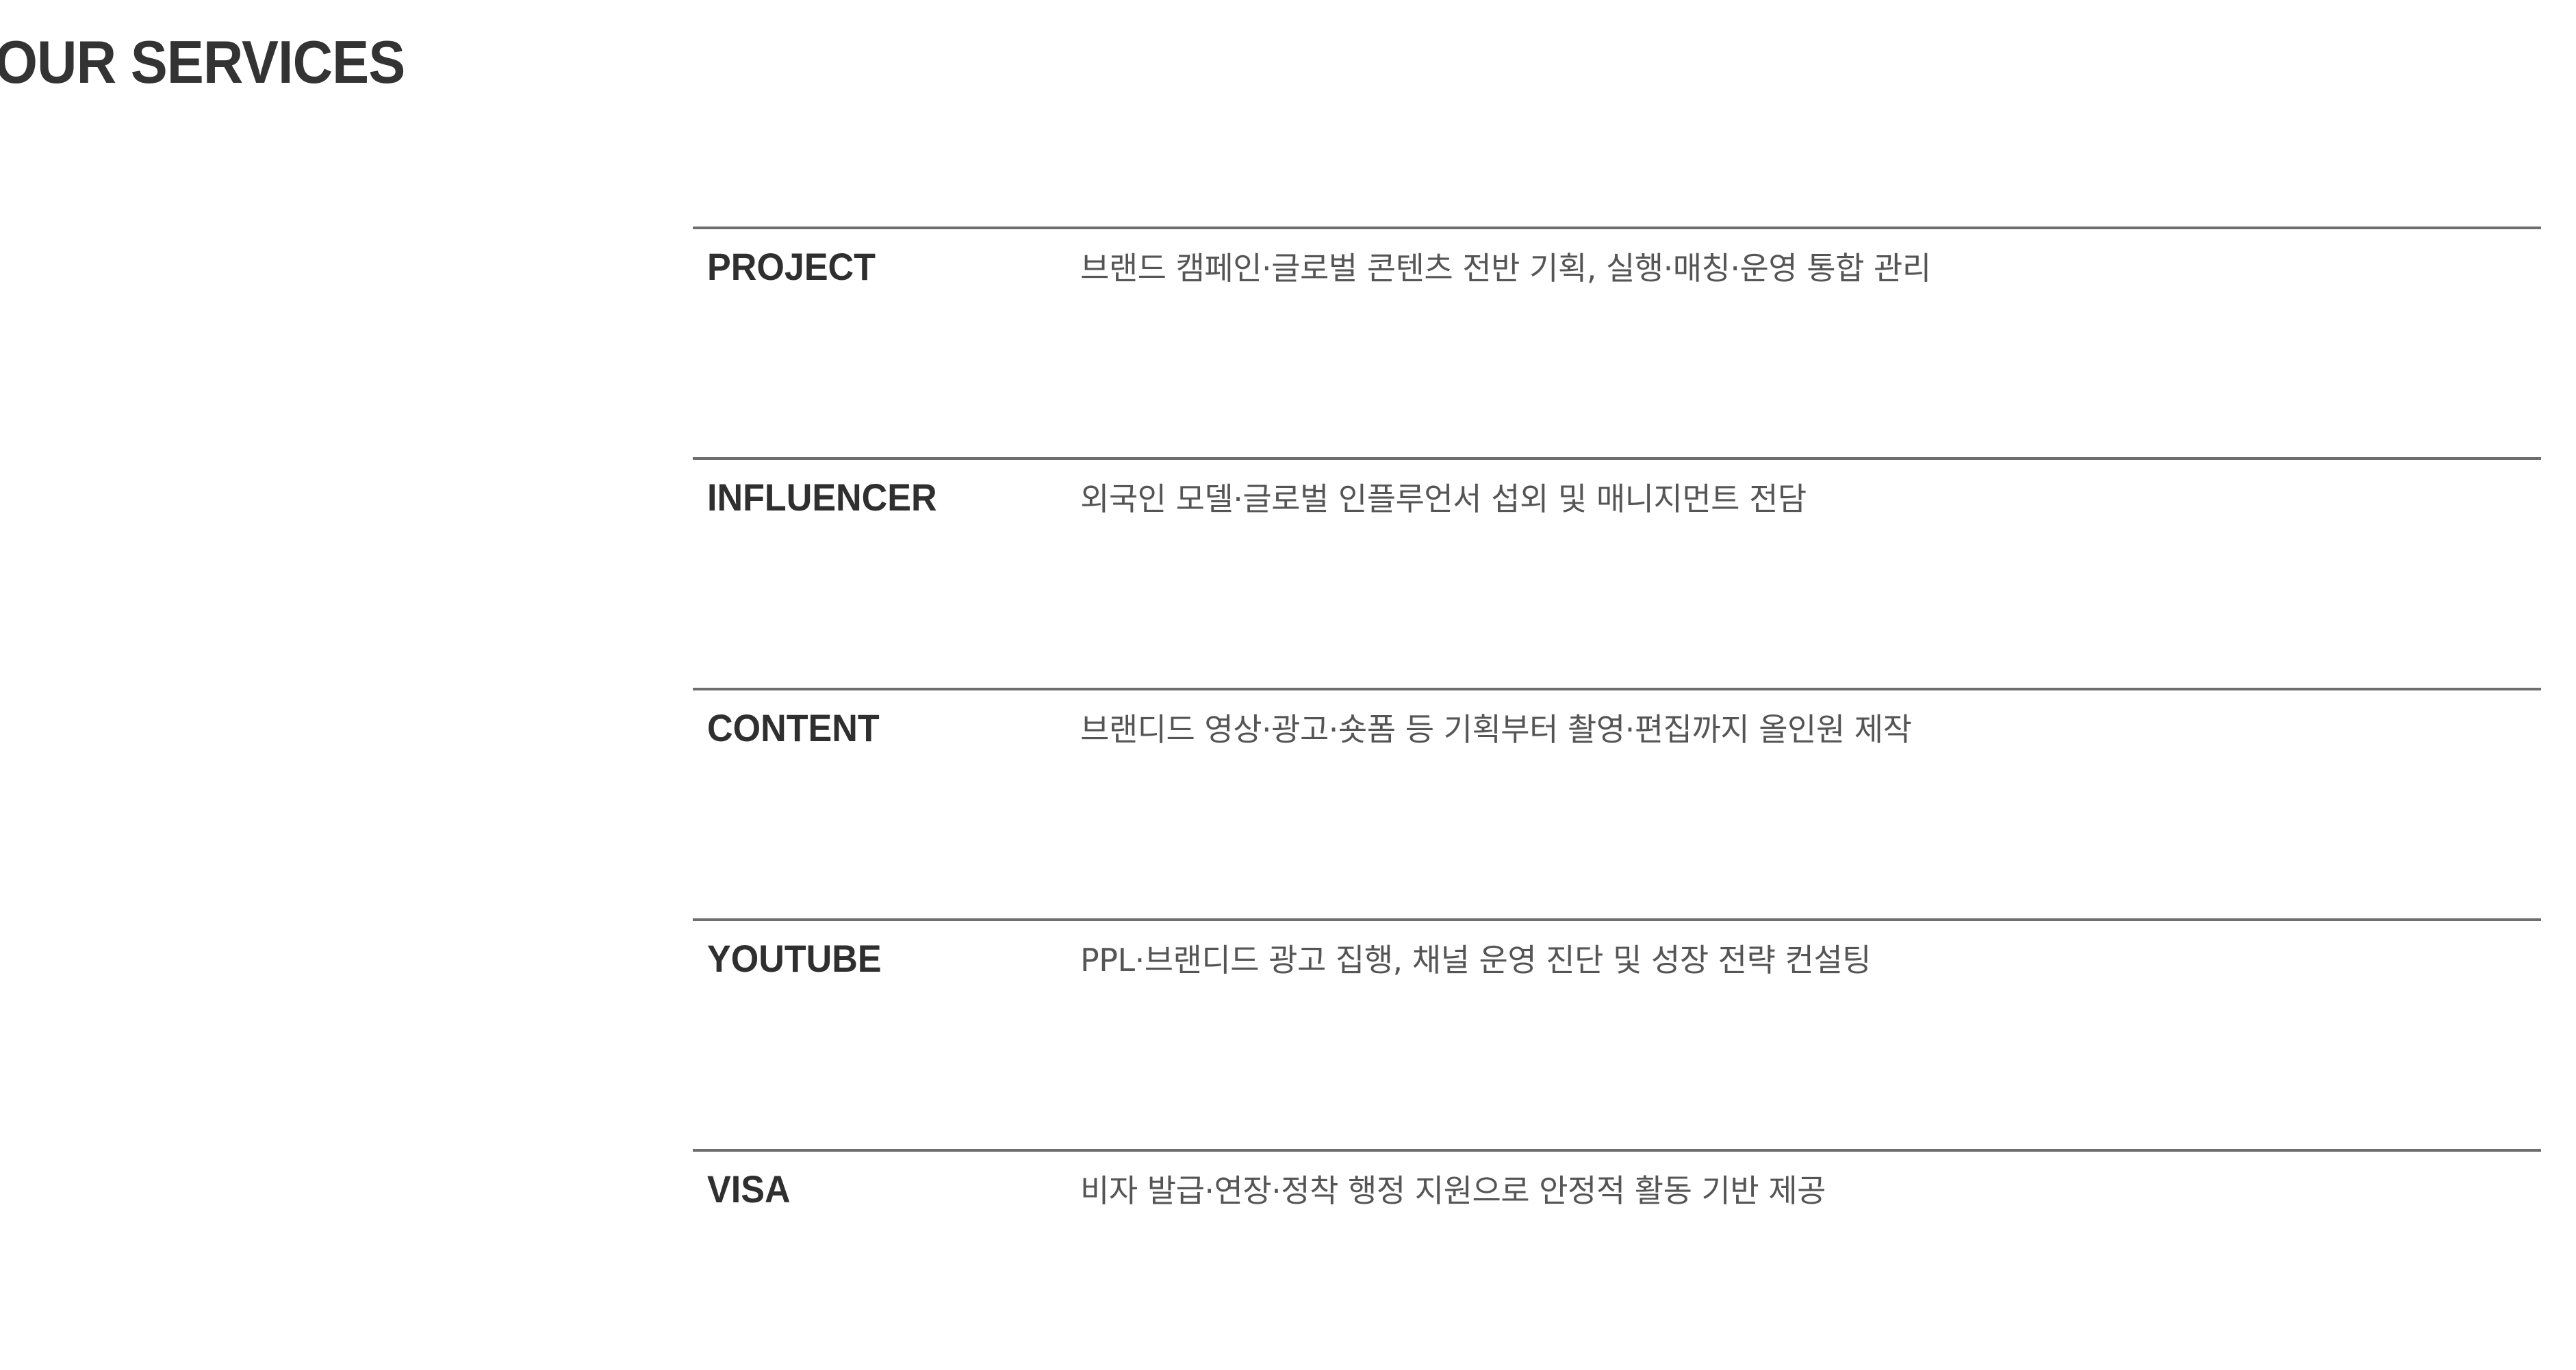 The image size is (2576, 1370). I want to click on service-label-influencer: INFLUENCER, so click(822, 497).